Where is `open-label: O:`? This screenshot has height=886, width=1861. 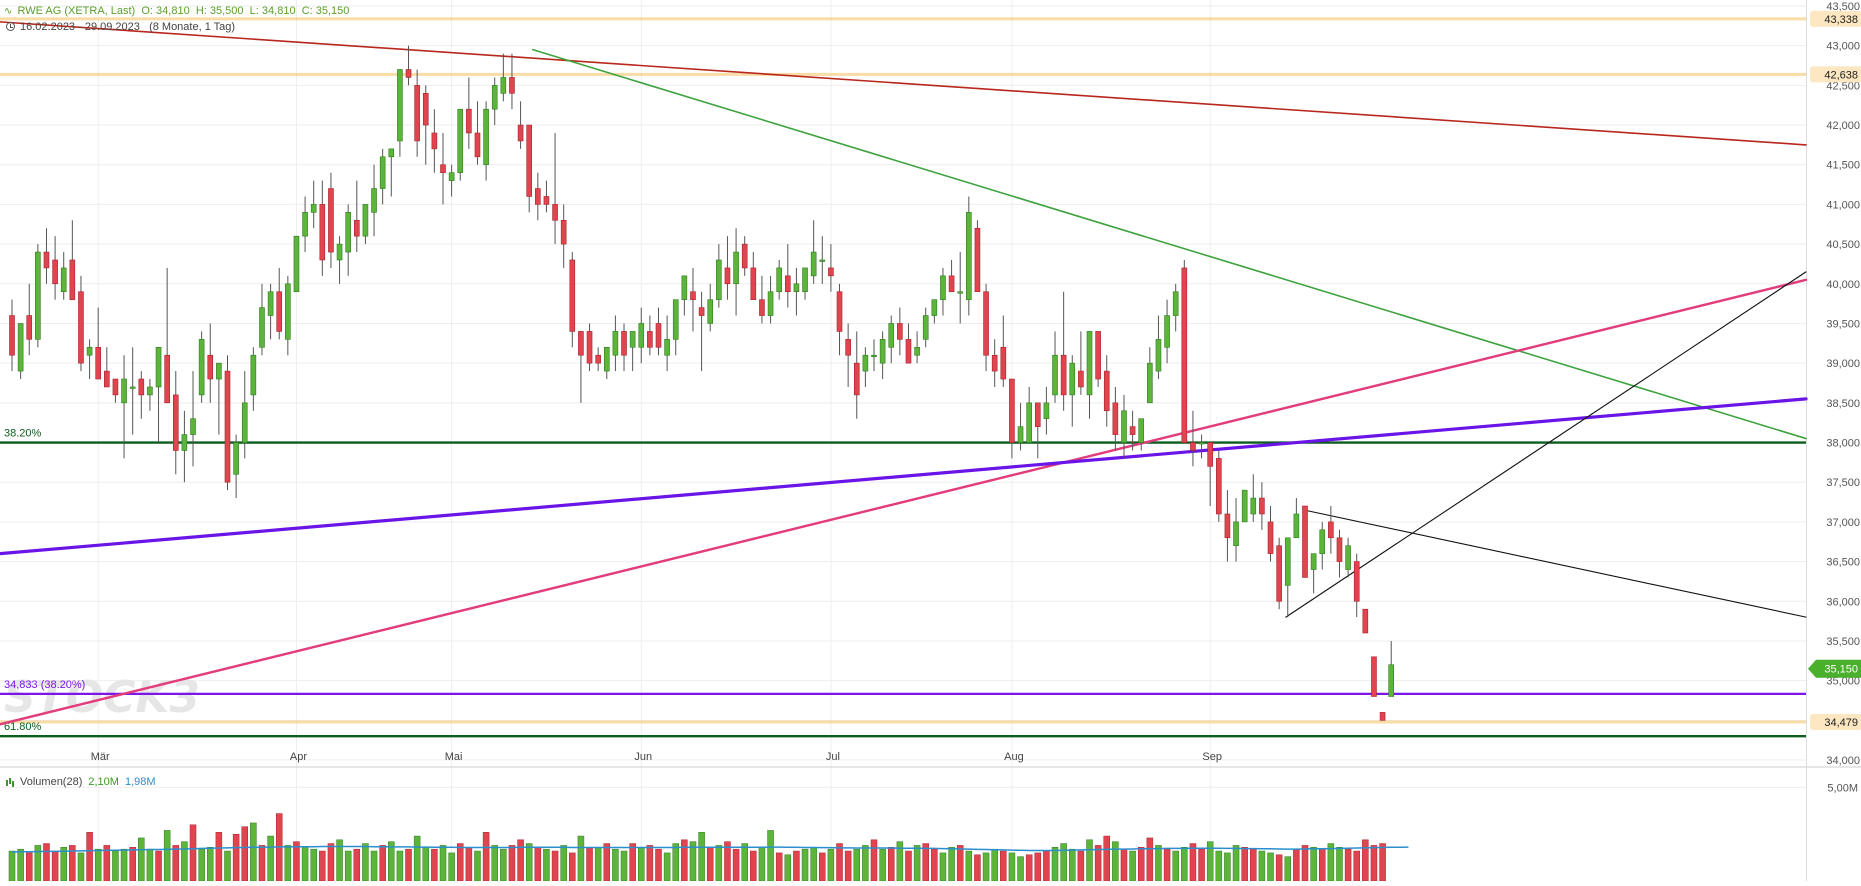 open-label: O: is located at coordinates (147, 11).